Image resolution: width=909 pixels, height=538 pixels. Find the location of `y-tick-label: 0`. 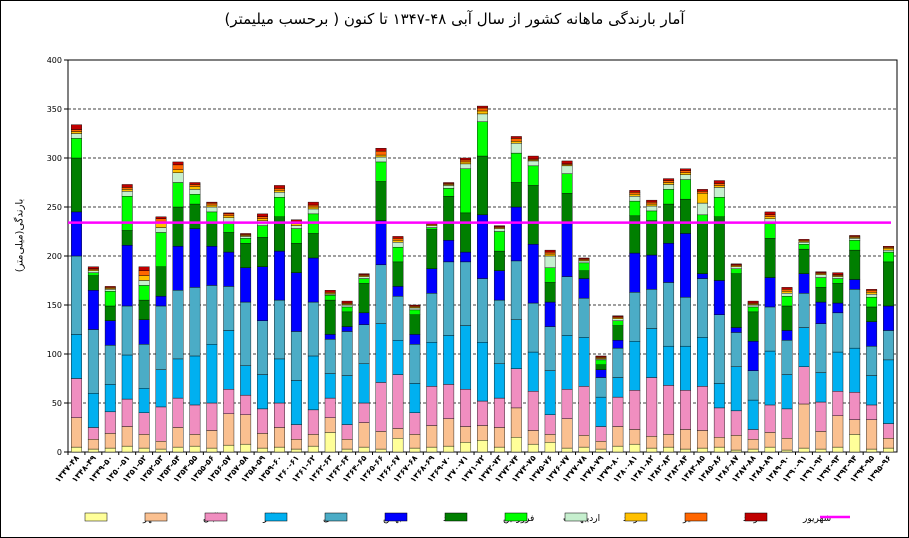

y-tick-label: 0 is located at coordinates (59, 452).